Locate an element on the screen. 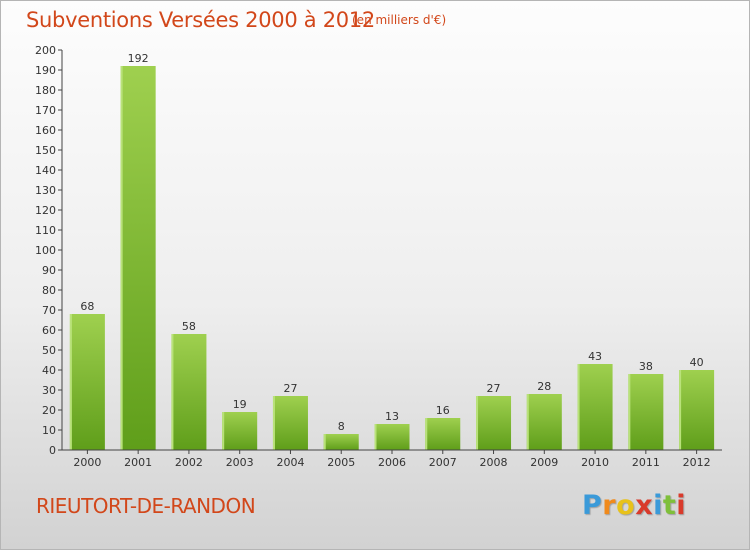  x-tick-label: 2004 is located at coordinates (290, 462).